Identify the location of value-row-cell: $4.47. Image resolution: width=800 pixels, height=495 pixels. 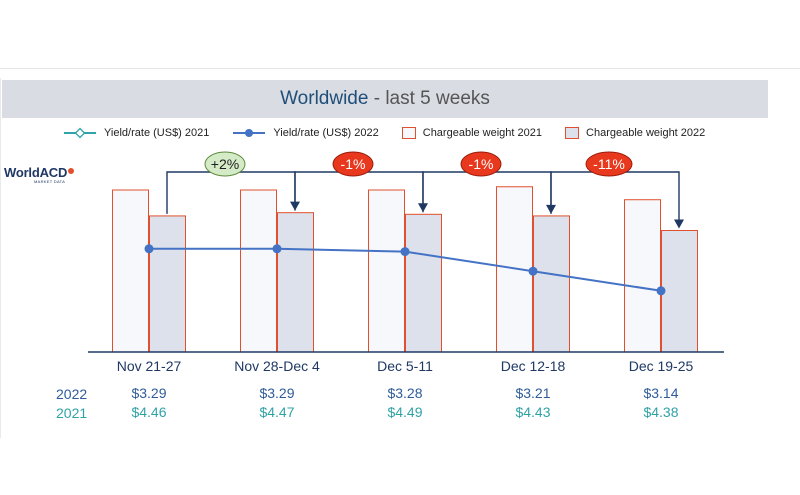
(276, 412).